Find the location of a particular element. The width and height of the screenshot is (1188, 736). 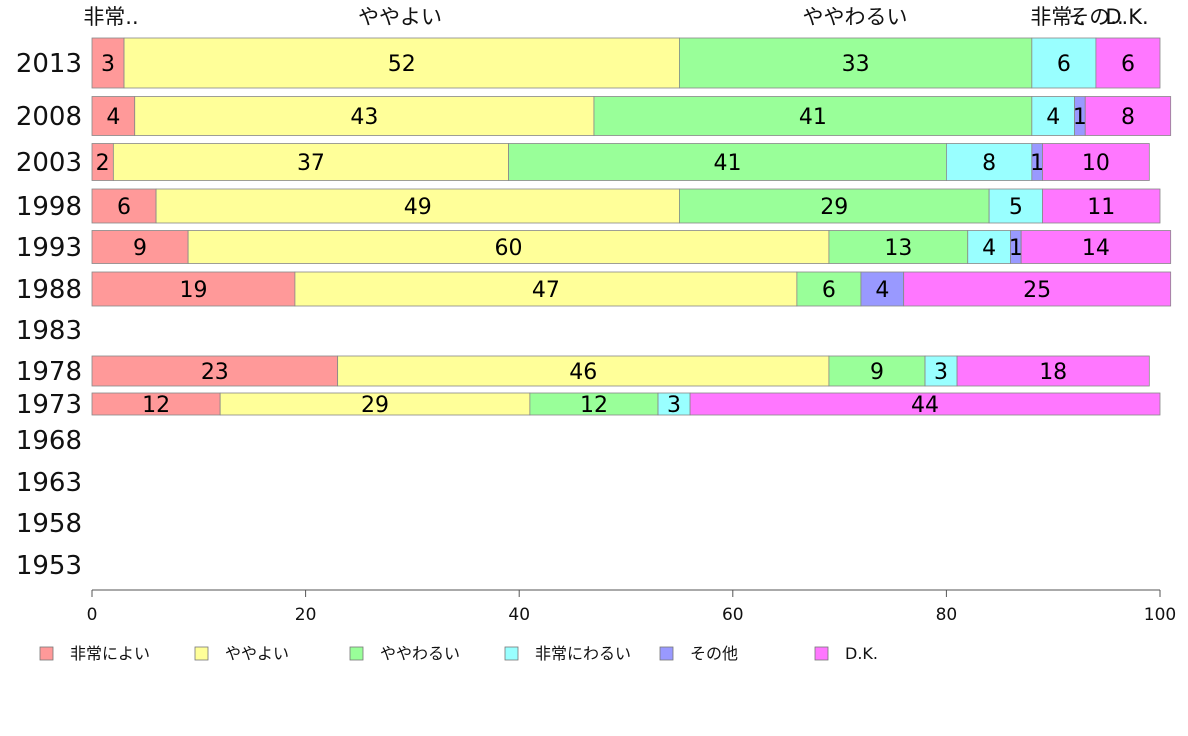

bar-label-1973-series-5: 44 is located at coordinates (925, 405).